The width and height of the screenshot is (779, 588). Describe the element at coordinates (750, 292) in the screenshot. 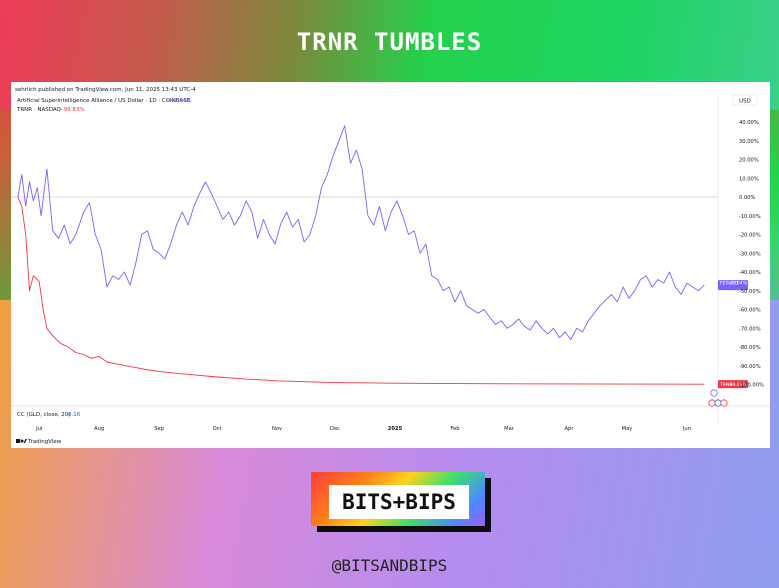

I see `y-tick-label: -50.00%` at that location.